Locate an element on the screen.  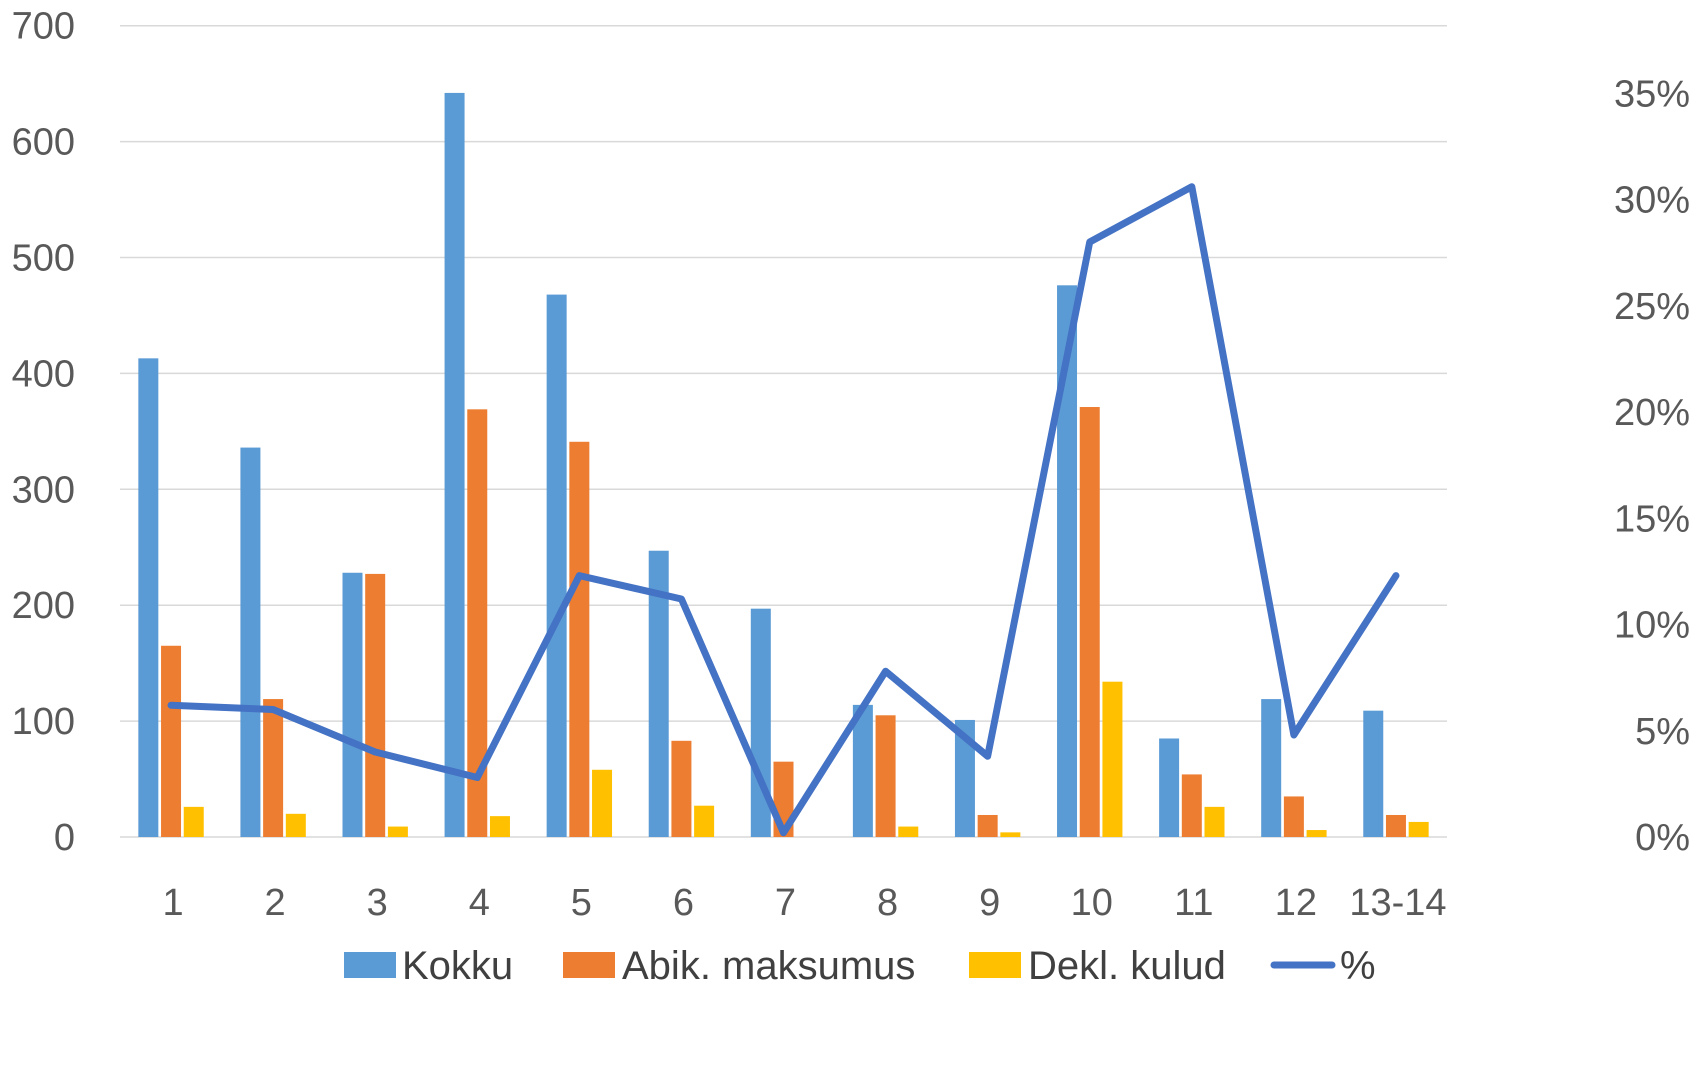
right-axis-ticks: 0% 5% 10% 15% 20% 25% 30% 35% is located at coordinates (1652, 466).